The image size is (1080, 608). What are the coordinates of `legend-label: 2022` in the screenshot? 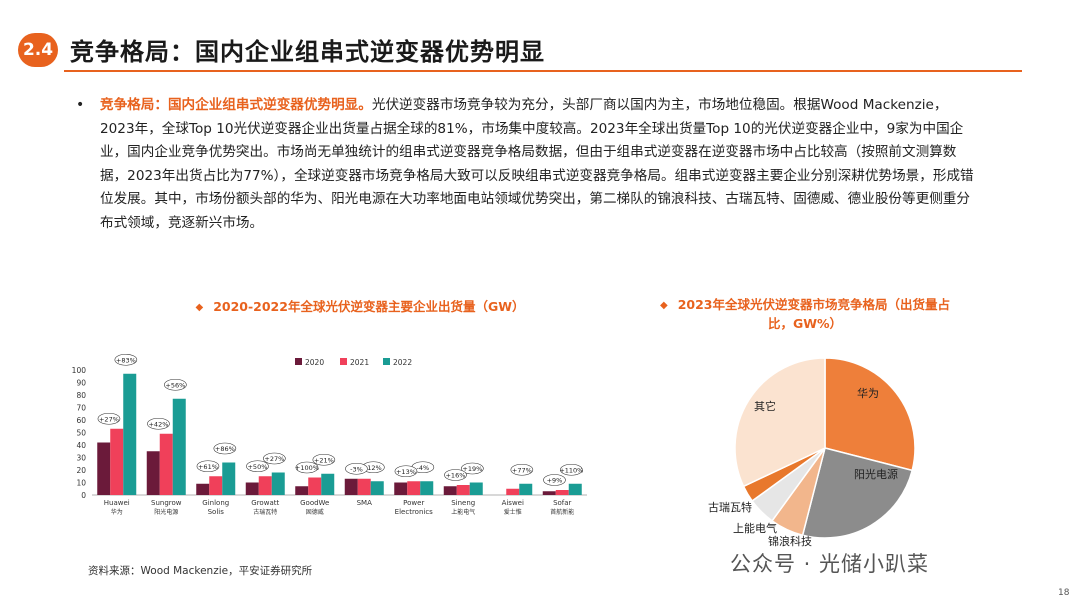 It's located at (402, 362).